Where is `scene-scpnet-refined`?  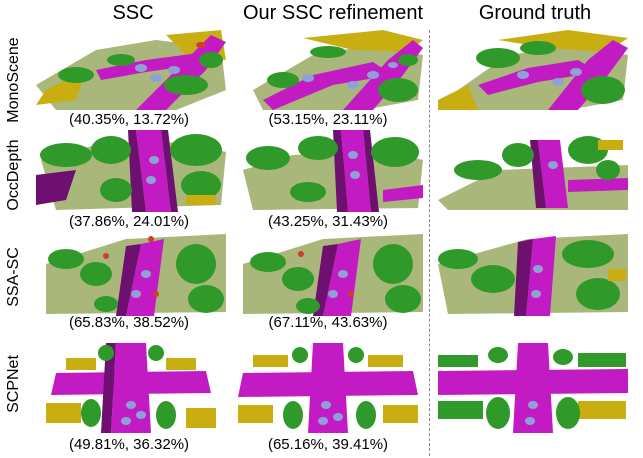
scene-scpnet-refined is located at coordinates (328, 388).